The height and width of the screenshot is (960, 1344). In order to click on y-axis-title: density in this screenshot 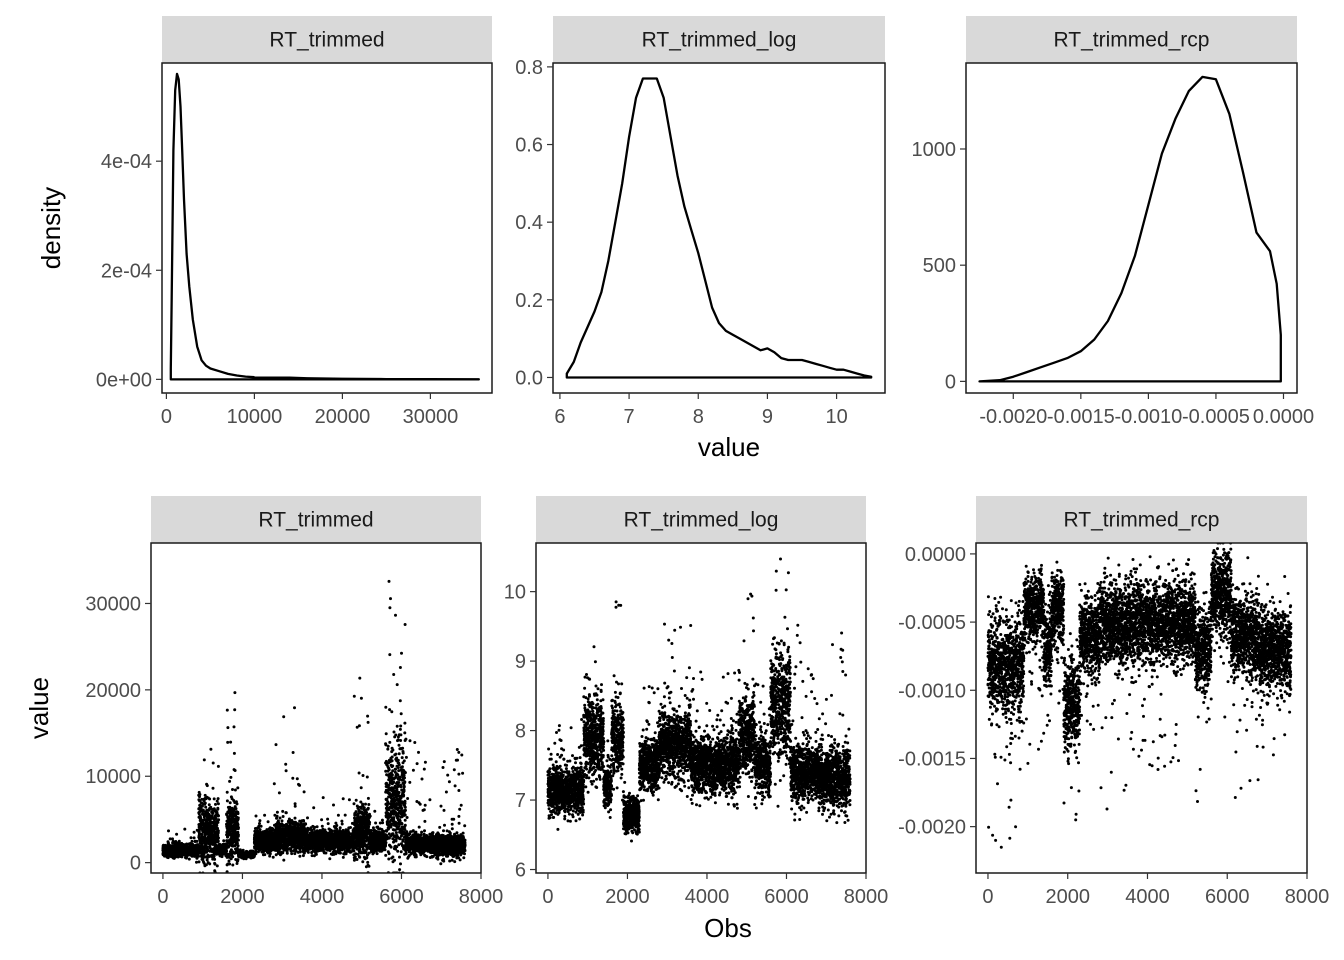, I will do `click(51, 228)`.